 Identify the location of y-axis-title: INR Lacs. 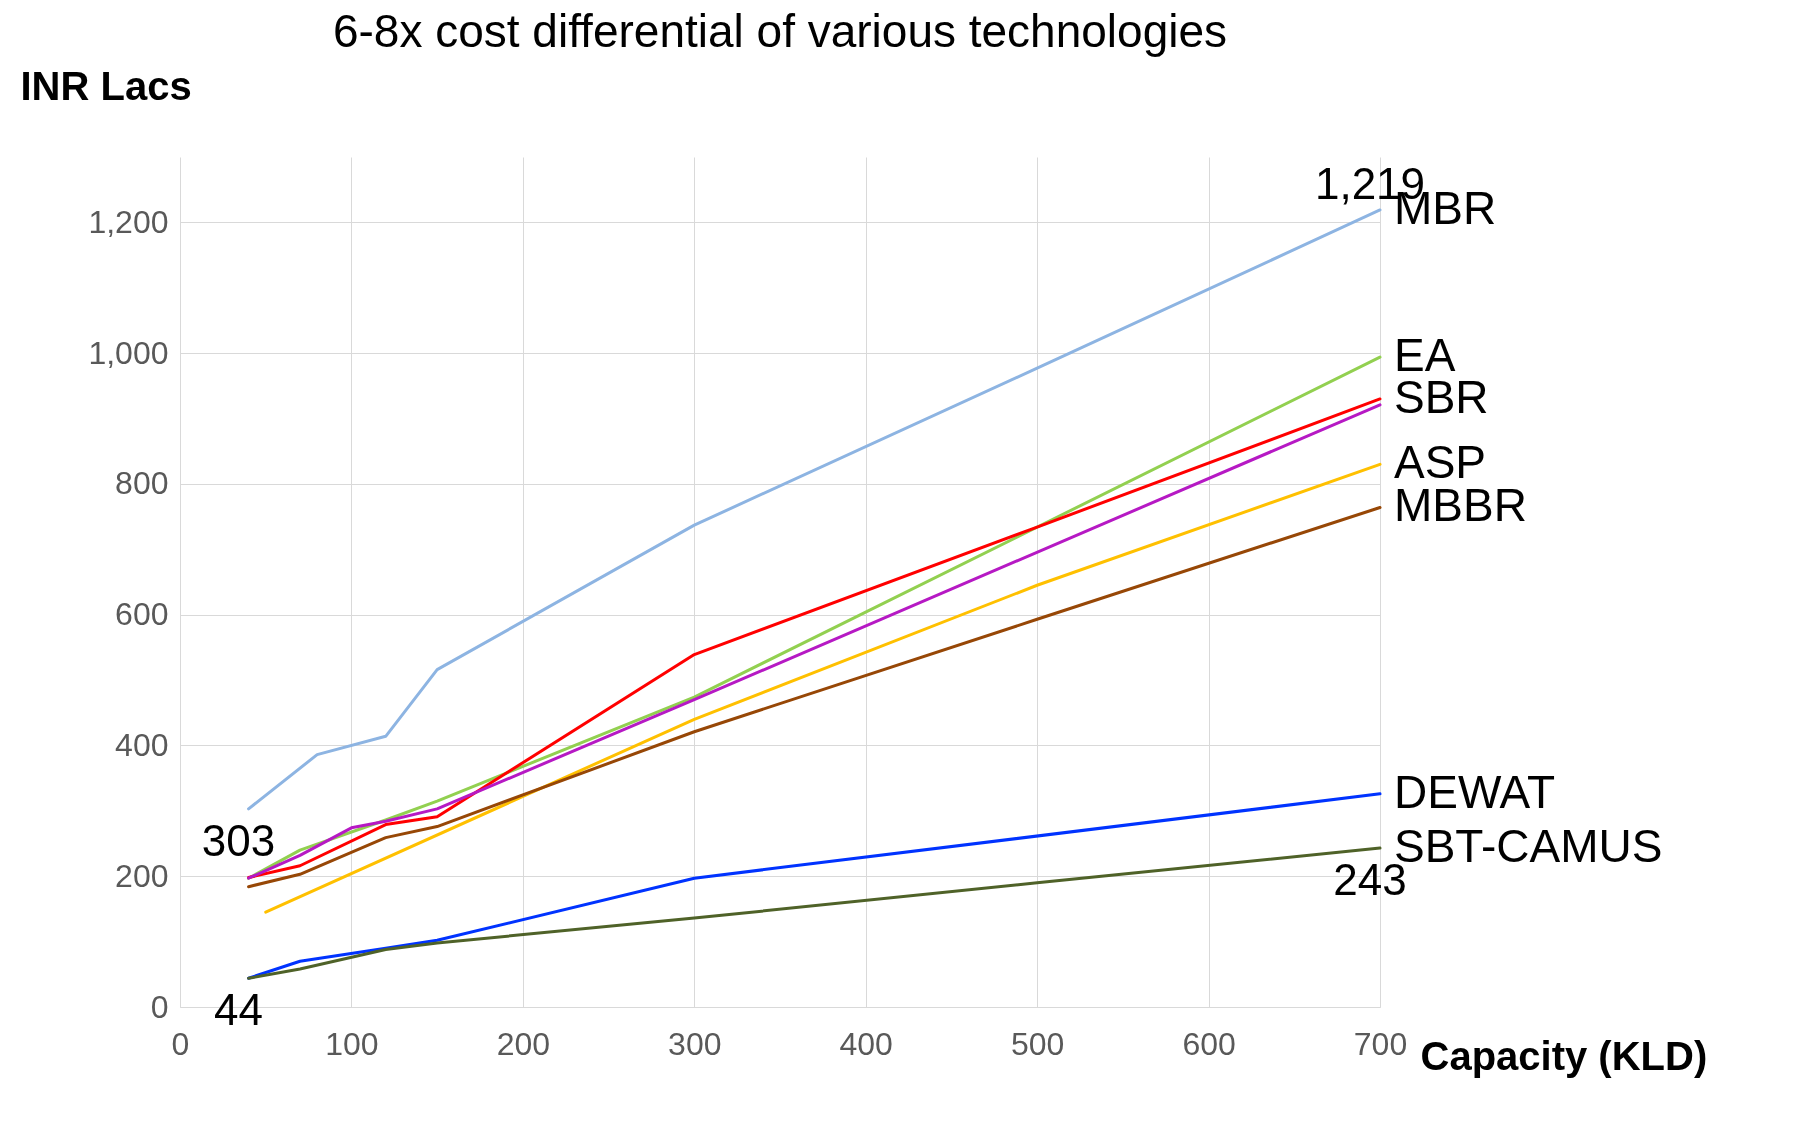
(106, 85).